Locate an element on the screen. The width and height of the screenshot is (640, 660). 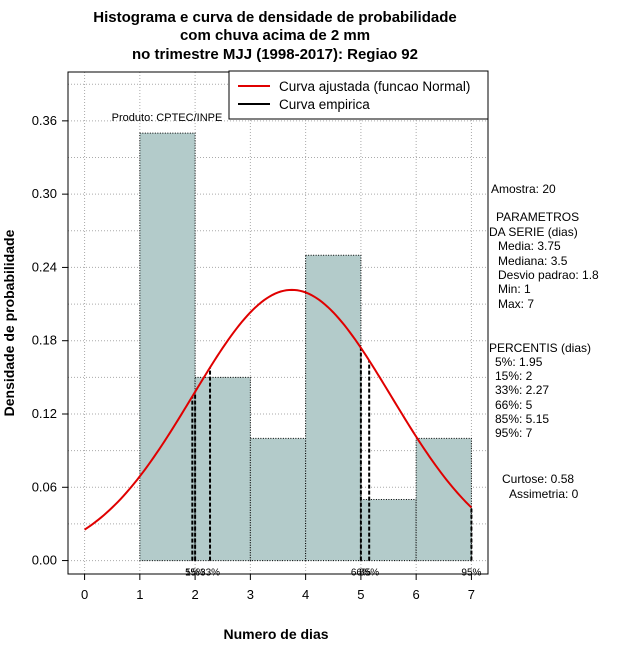
skewness: Assimetria: 0 is located at coordinates (544, 494).